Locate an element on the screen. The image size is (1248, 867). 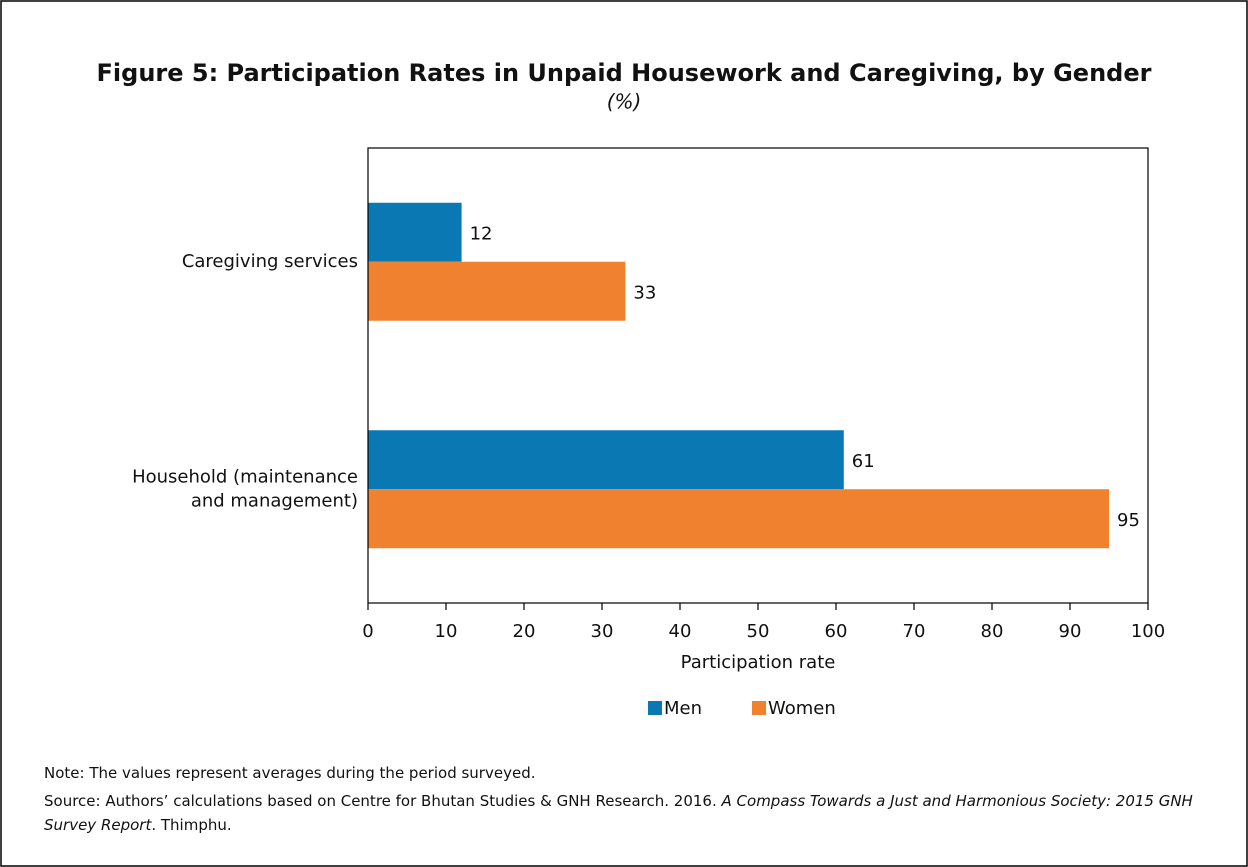
x-tick-label: 100 is located at coordinates (1148, 631).